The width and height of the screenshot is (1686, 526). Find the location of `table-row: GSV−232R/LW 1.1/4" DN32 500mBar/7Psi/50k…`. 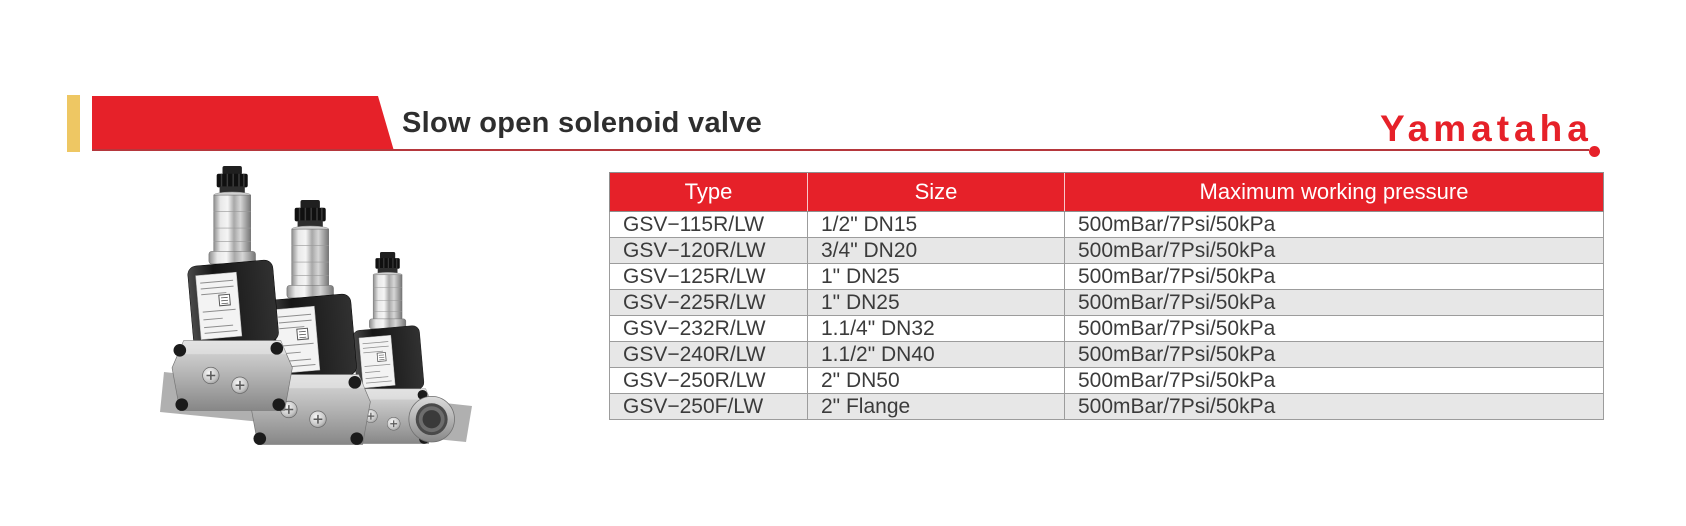

table-row: GSV−232R/LW 1.1/4" DN32 500mBar/7Psi/50k… is located at coordinates (1106, 328).